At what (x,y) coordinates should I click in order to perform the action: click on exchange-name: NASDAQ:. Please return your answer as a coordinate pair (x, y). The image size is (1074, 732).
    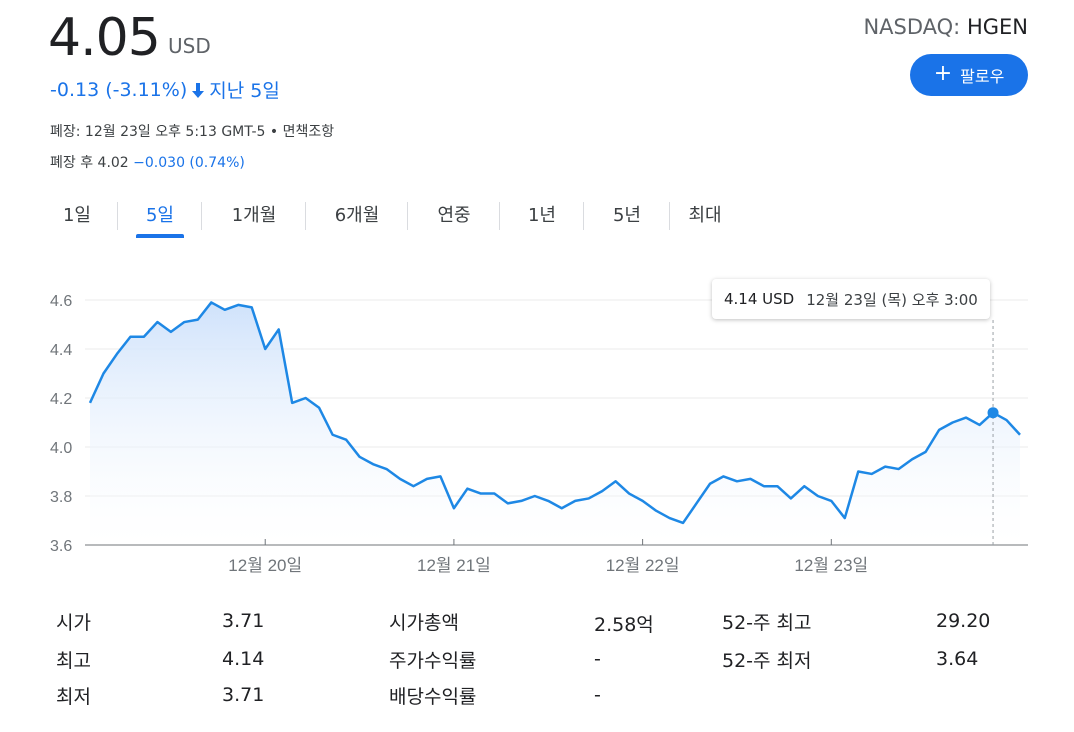
    Looking at the image, I should click on (912, 27).